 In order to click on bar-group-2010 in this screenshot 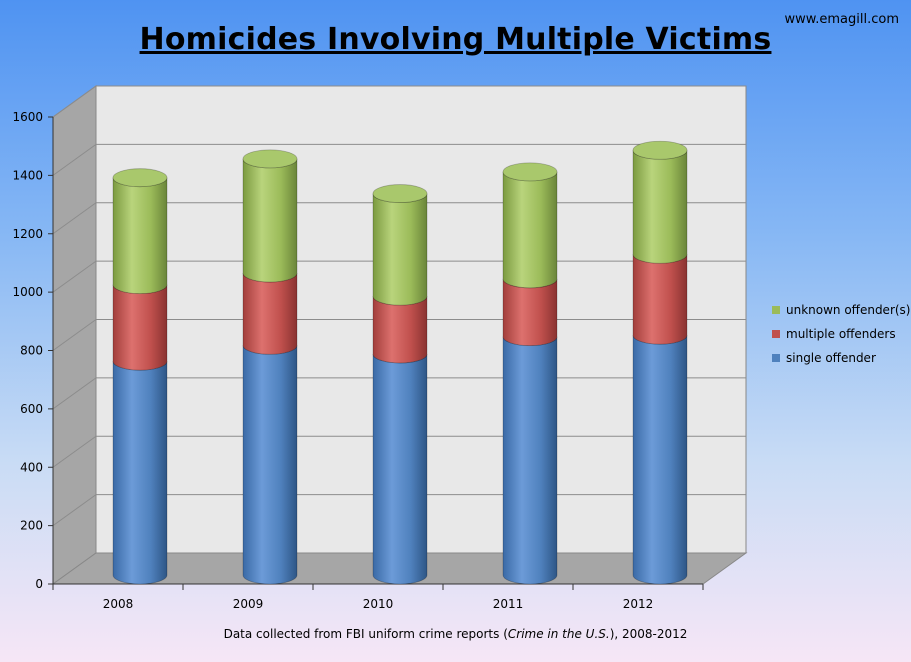, I will do `click(400, 384)`.